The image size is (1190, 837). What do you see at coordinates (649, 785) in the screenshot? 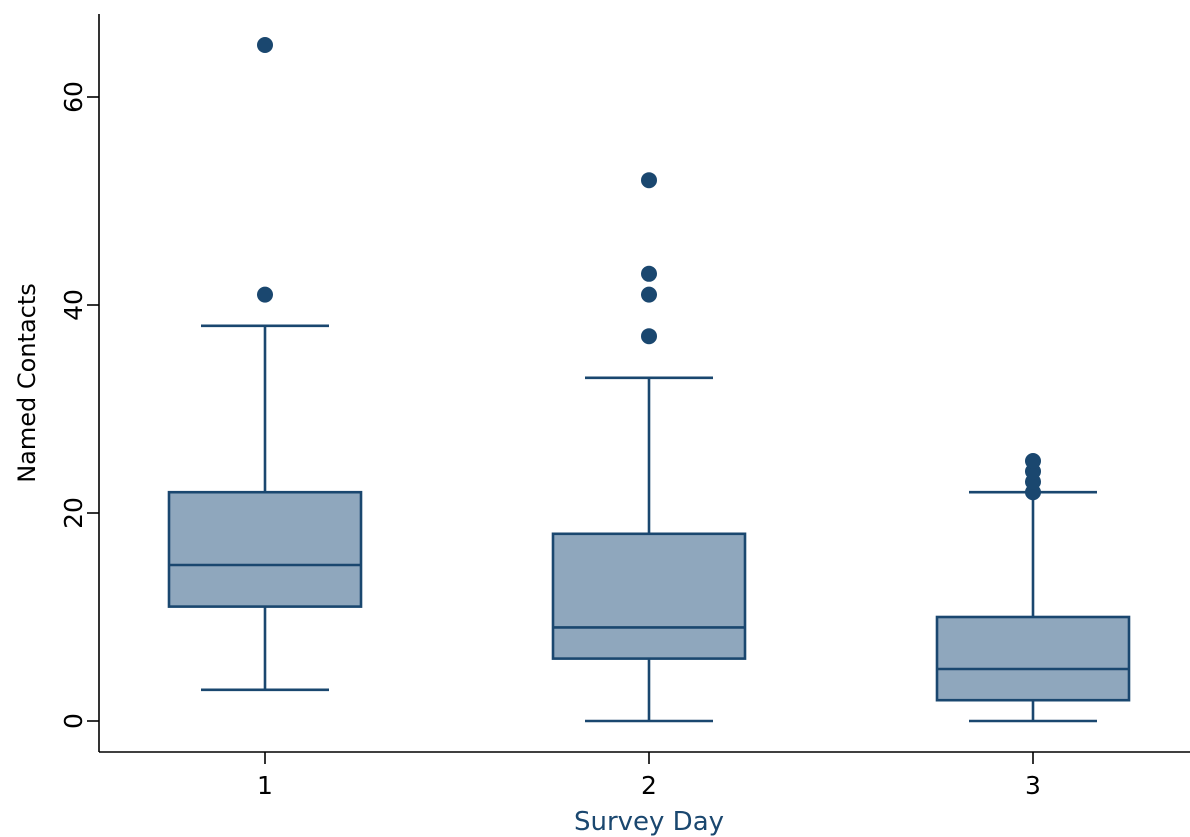
I see `x-tick-label: 2` at bounding box center [649, 785].